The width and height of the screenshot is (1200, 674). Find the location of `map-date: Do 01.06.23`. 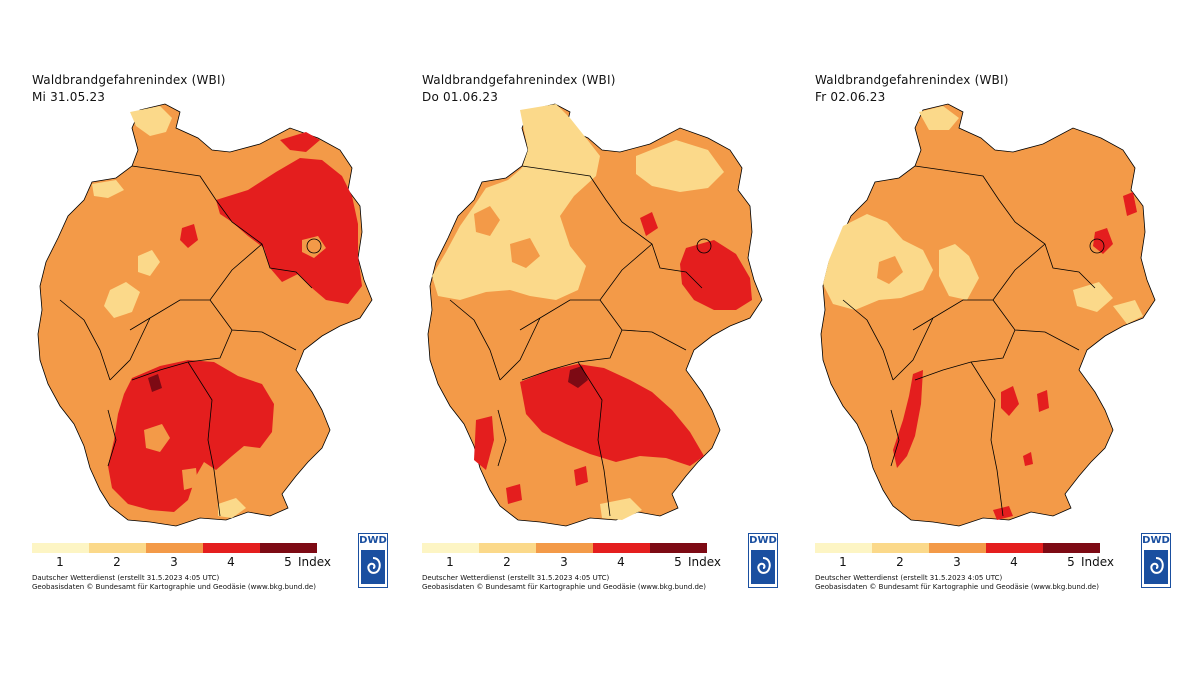

map-date: Do 01.06.23 is located at coordinates (460, 97).